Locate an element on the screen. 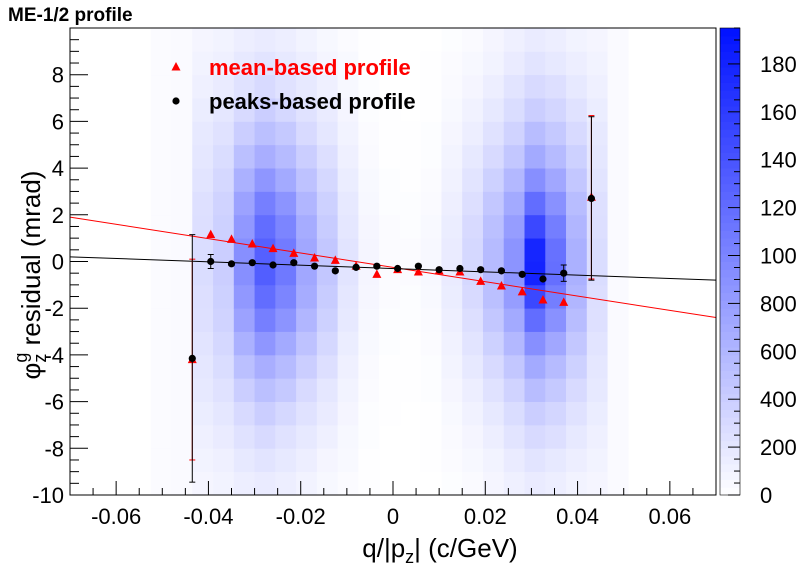 This screenshot has height=572, width=796. colorbar-tick-label: 1400 is located at coordinates (778, 160).